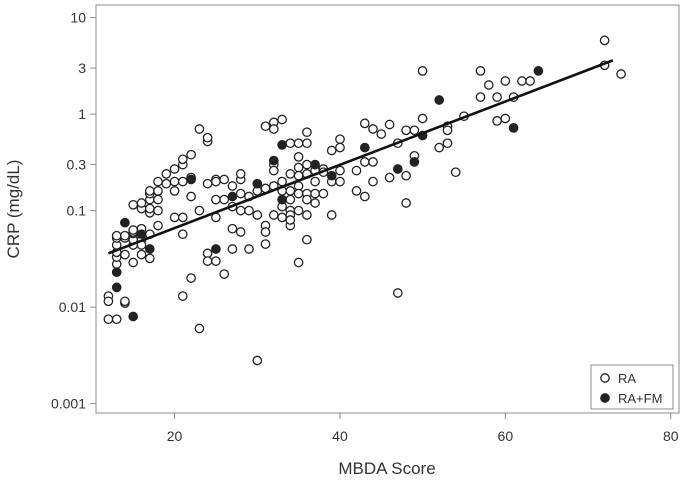 The width and height of the screenshot is (684, 481). I want to click on y-axis: 10 3 1 0.3 0.1 0.01 0.001, so click(73, 211).